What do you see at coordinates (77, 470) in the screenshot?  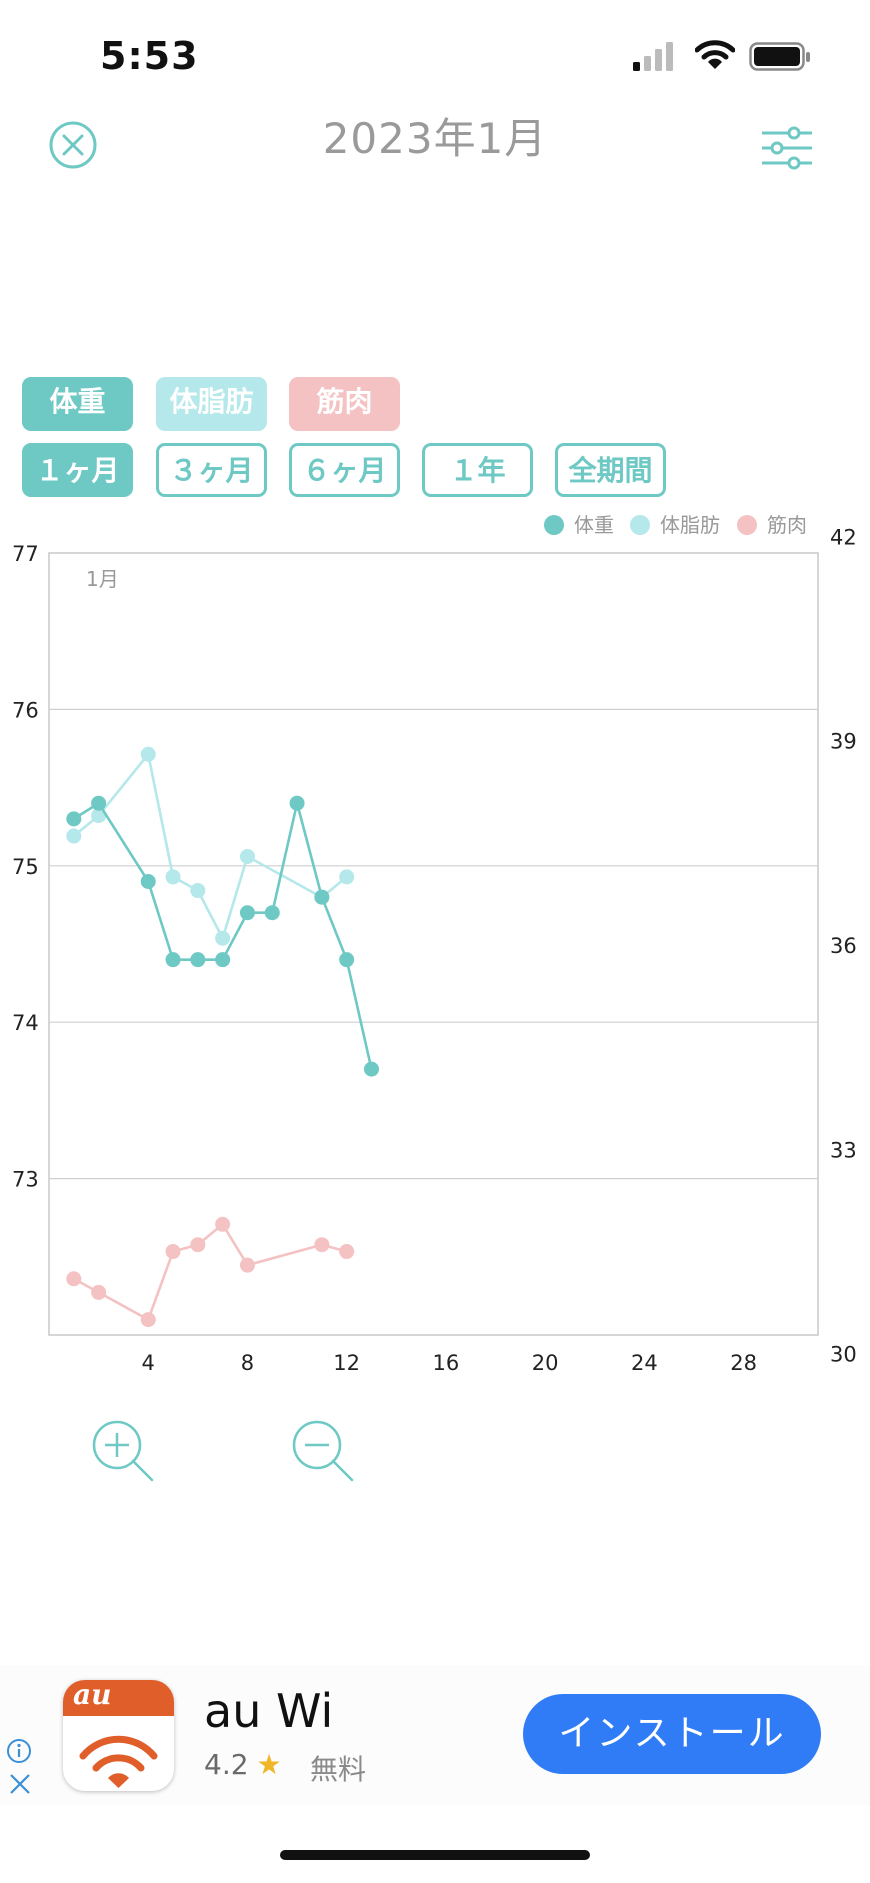 I see `tab-1-month: １ヶ月` at bounding box center [77, 470].